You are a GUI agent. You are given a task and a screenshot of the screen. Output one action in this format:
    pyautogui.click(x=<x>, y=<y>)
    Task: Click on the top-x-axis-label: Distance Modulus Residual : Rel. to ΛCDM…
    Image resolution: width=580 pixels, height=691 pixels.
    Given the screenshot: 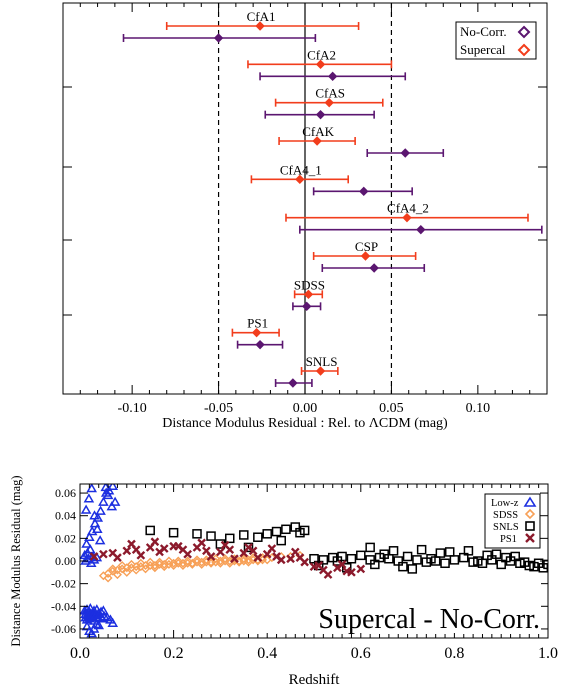 What is the action you would take?
    pyautogui.click(x=305, y=423)
    